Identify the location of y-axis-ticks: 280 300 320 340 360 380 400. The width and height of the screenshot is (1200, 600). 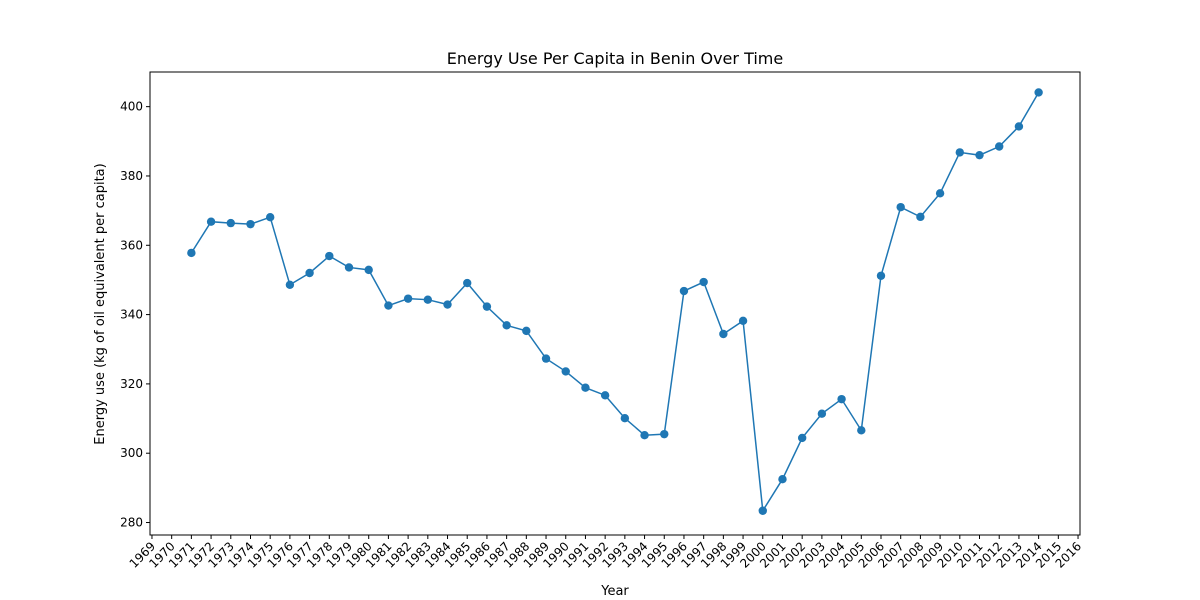
(135, 315).